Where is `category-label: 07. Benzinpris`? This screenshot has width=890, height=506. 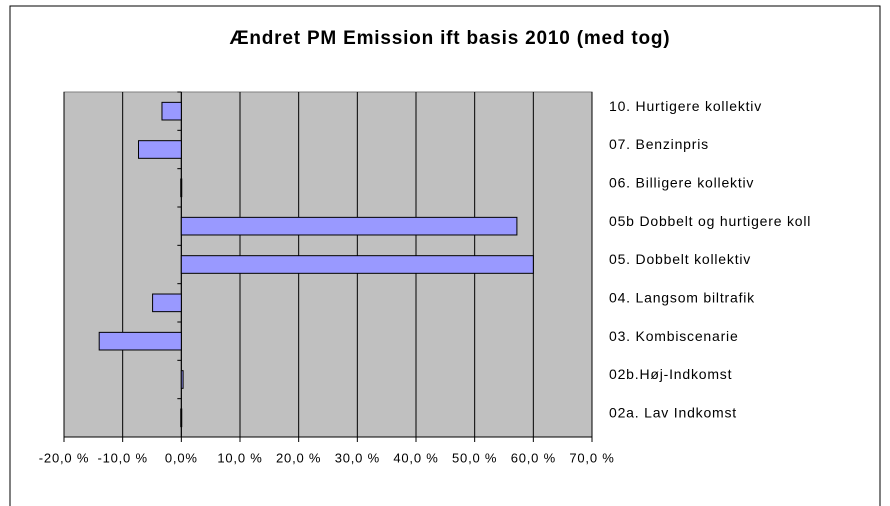
category-label: 07. Benzinpris is located at coordinates (659, 144).